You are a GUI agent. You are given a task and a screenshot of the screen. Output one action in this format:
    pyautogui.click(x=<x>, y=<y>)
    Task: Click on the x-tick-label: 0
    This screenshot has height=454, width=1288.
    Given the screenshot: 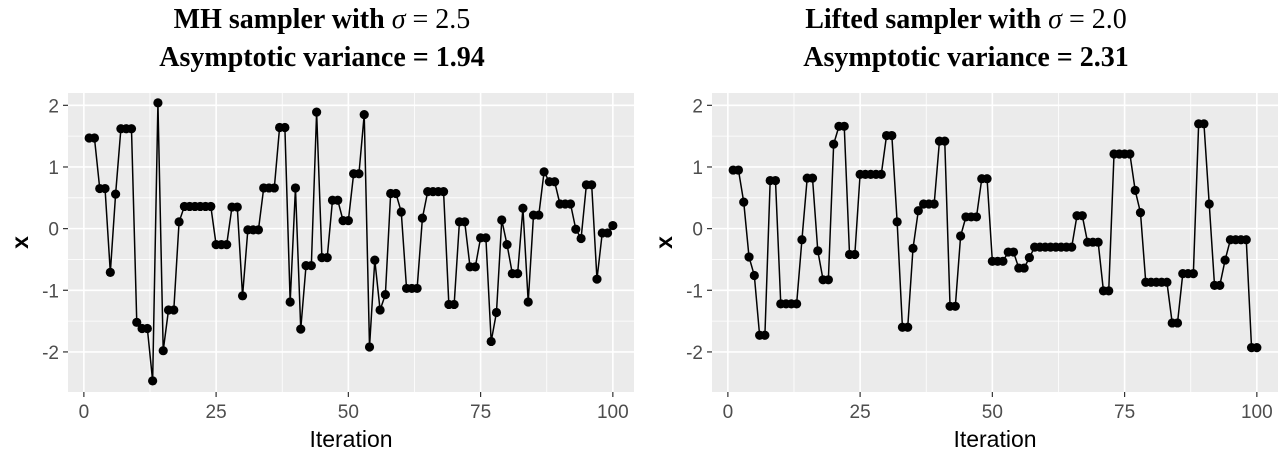 What is the action you would take?
    pyautogui.click(x=84, y=412)
    